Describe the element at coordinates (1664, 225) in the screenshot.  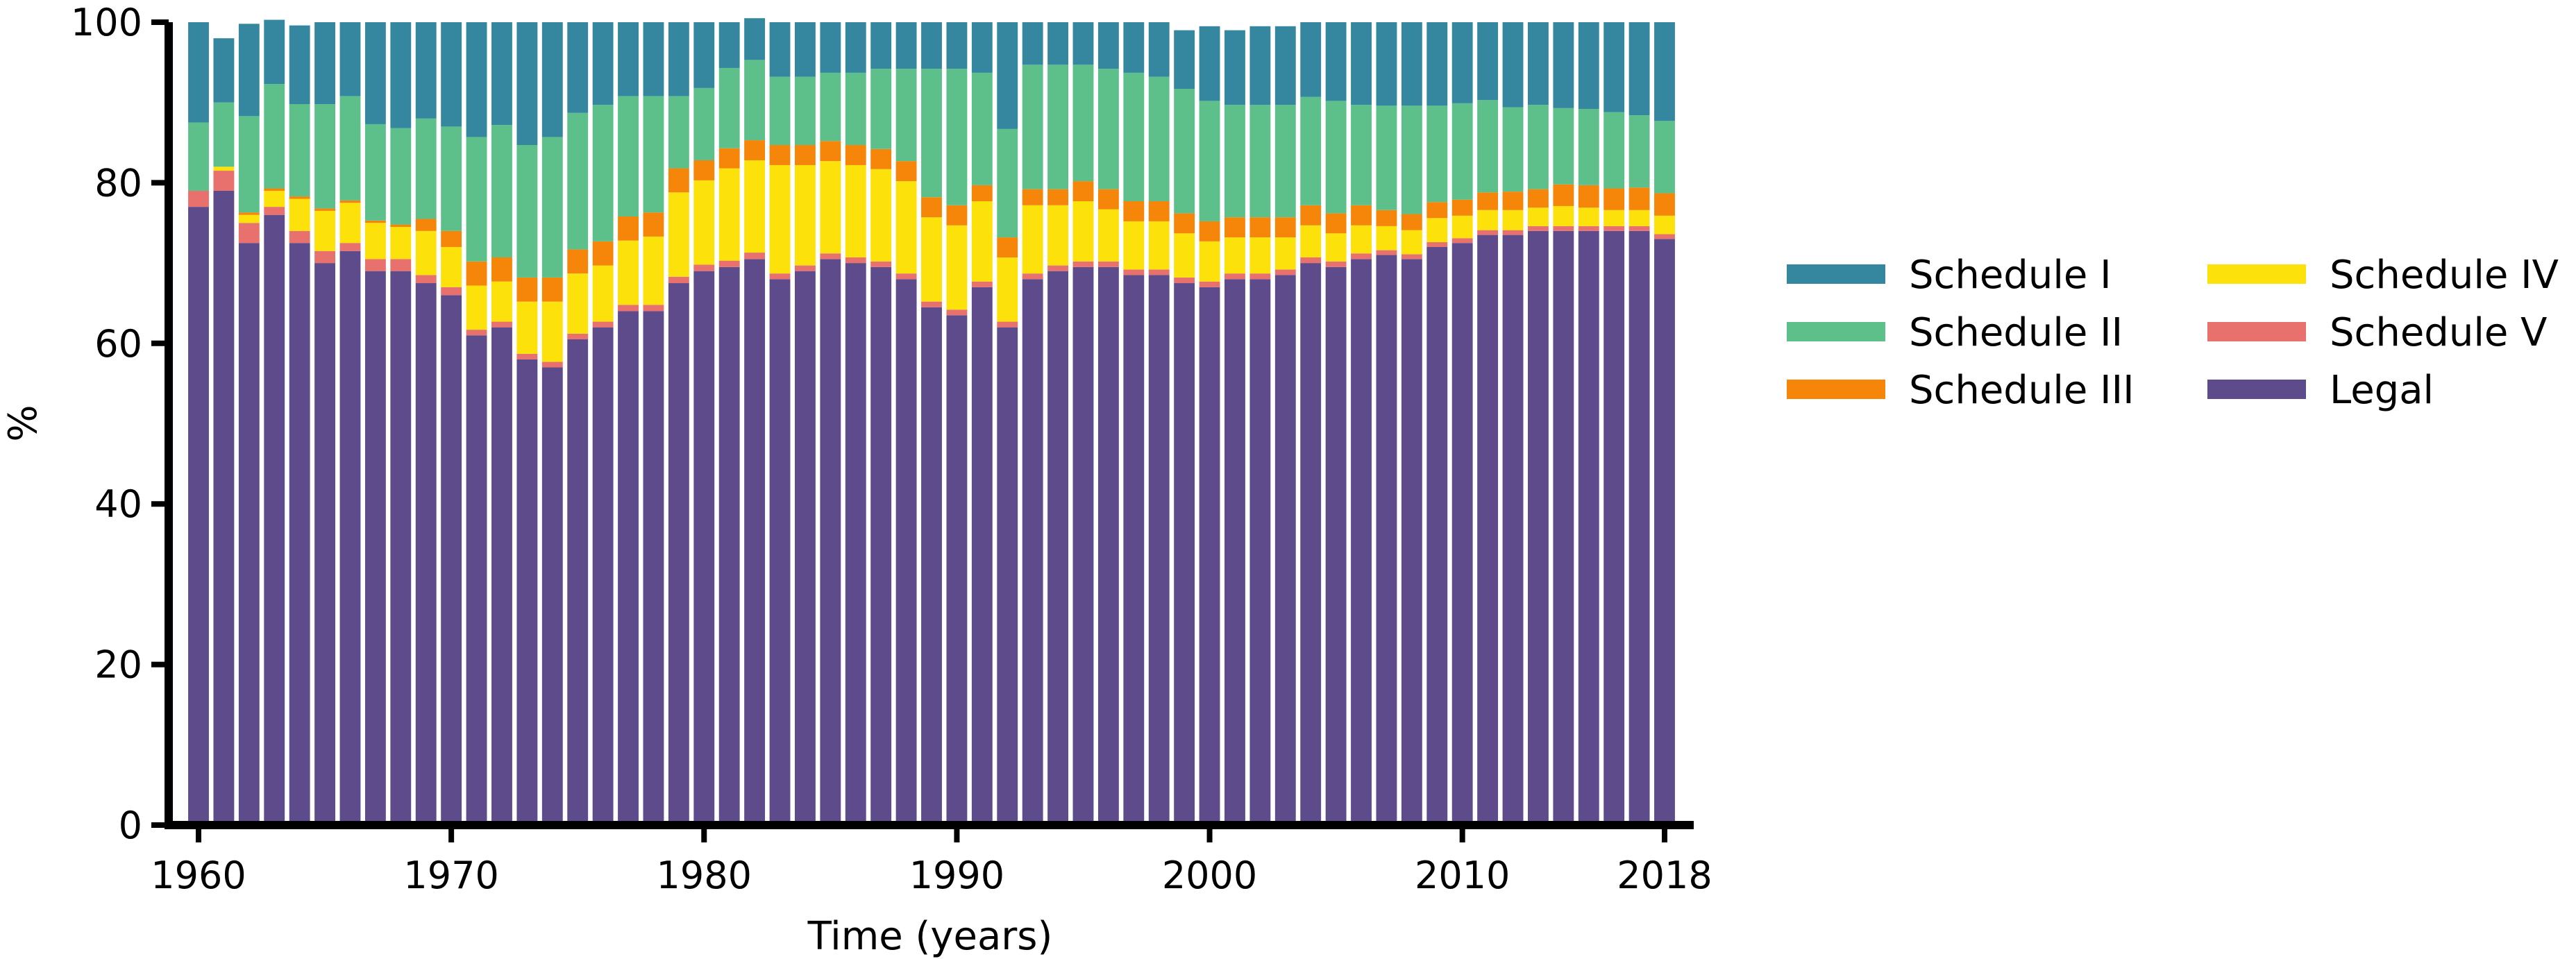
I see `bar-segment-schedule-iv-2018` at that location.